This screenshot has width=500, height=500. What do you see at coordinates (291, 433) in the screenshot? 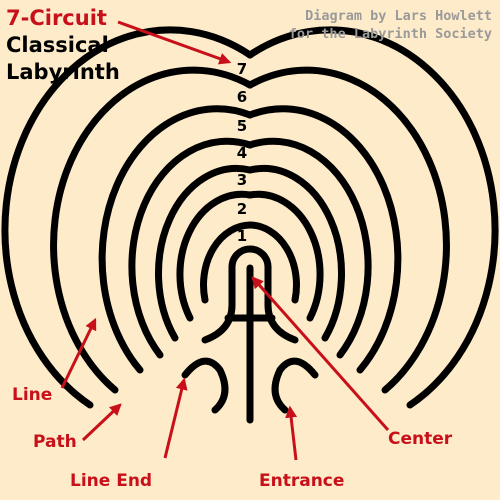
I see `arrow-entrance` at bounding box center [291, 433].